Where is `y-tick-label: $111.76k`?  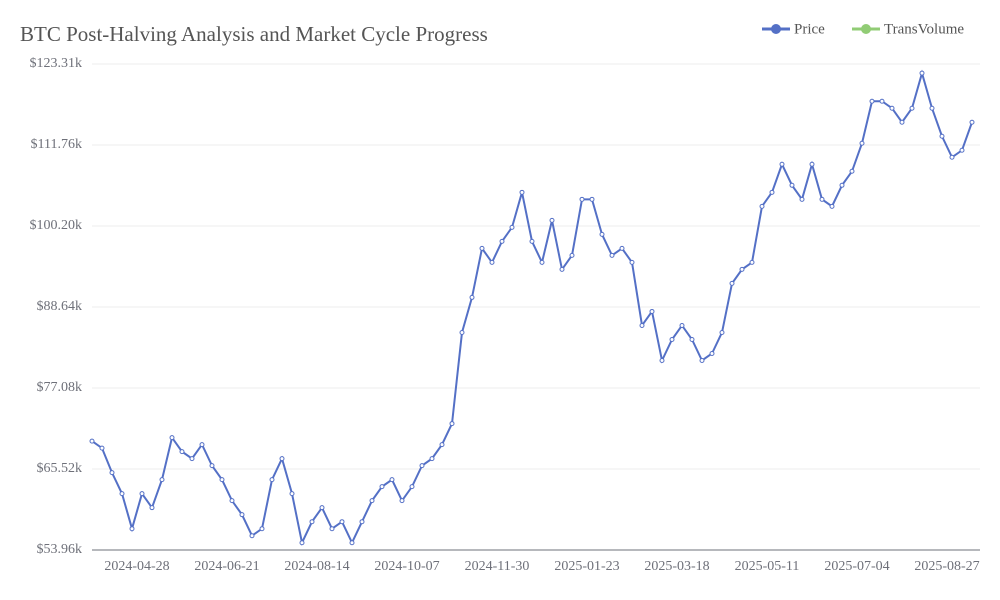
y-tick-label: $111.76k is located at coordinates (56, 144).